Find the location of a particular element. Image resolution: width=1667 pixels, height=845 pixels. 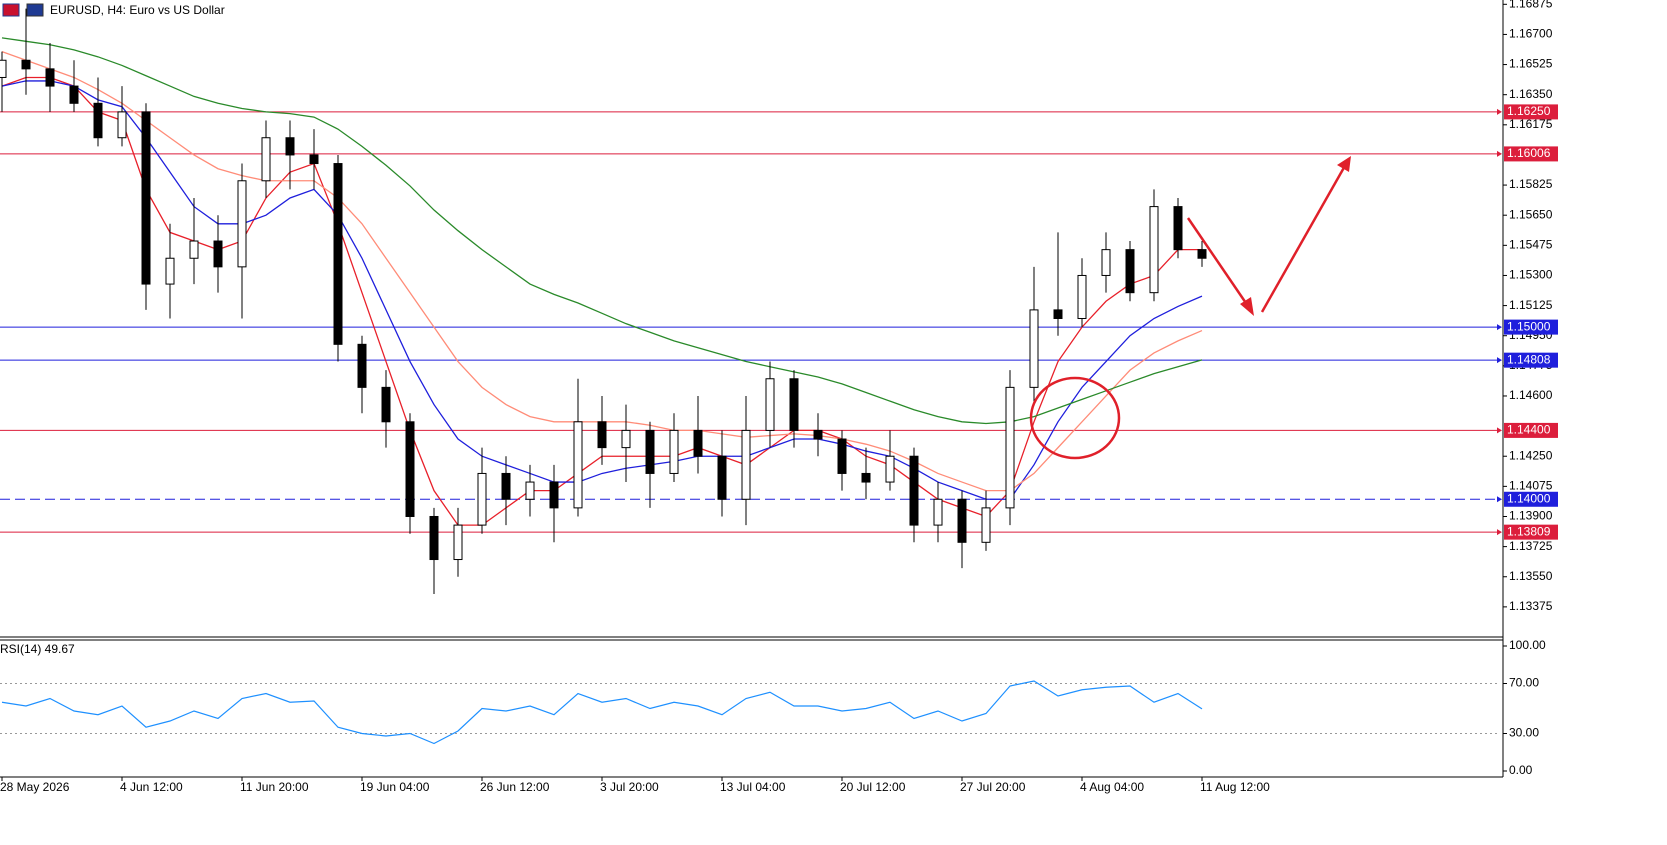

annotations is located at coordinates (1190, 308).